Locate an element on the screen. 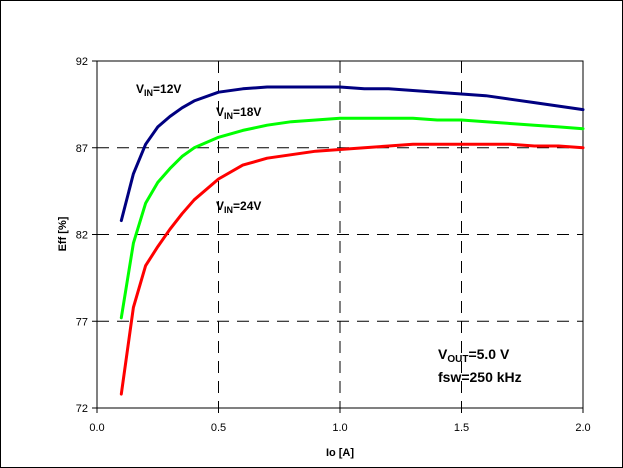 Image resolution: width=623 pixels, height=468 pixels. vout-annotation: VOUT=5.0 V is located at coordinates (474, 355).